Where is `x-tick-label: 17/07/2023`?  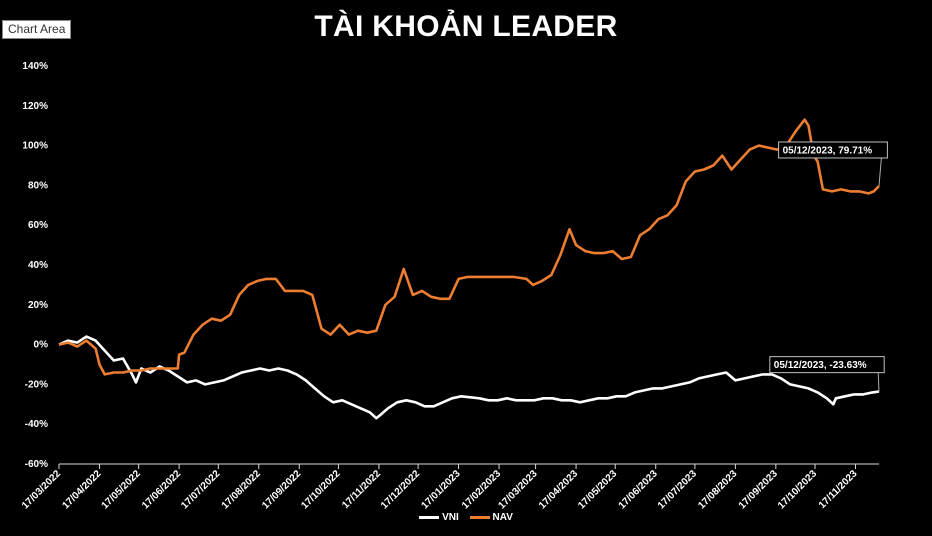 x-tick-label: 17/07/2023 is located at coordinates (677, 489).